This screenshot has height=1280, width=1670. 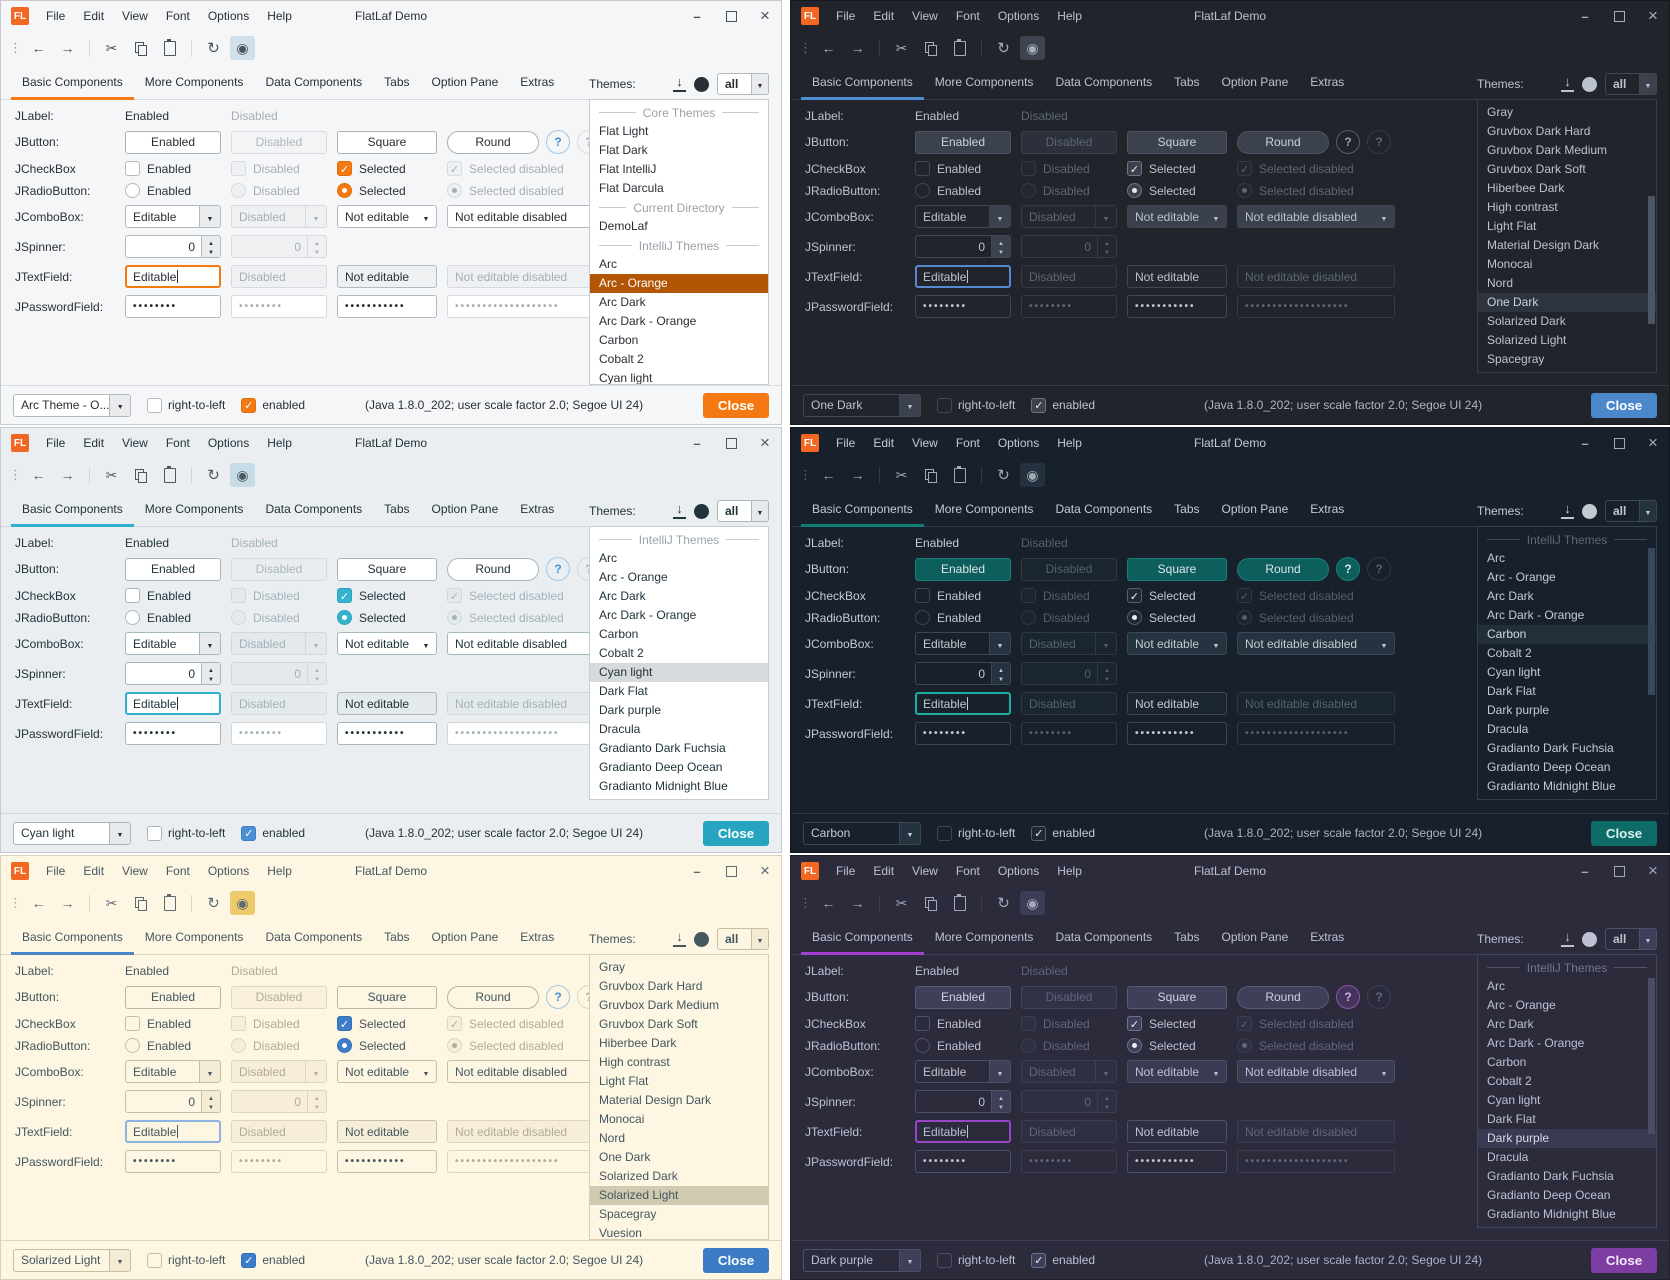 I want to click on spinner-arrows, so click(x=1000, y=1101).